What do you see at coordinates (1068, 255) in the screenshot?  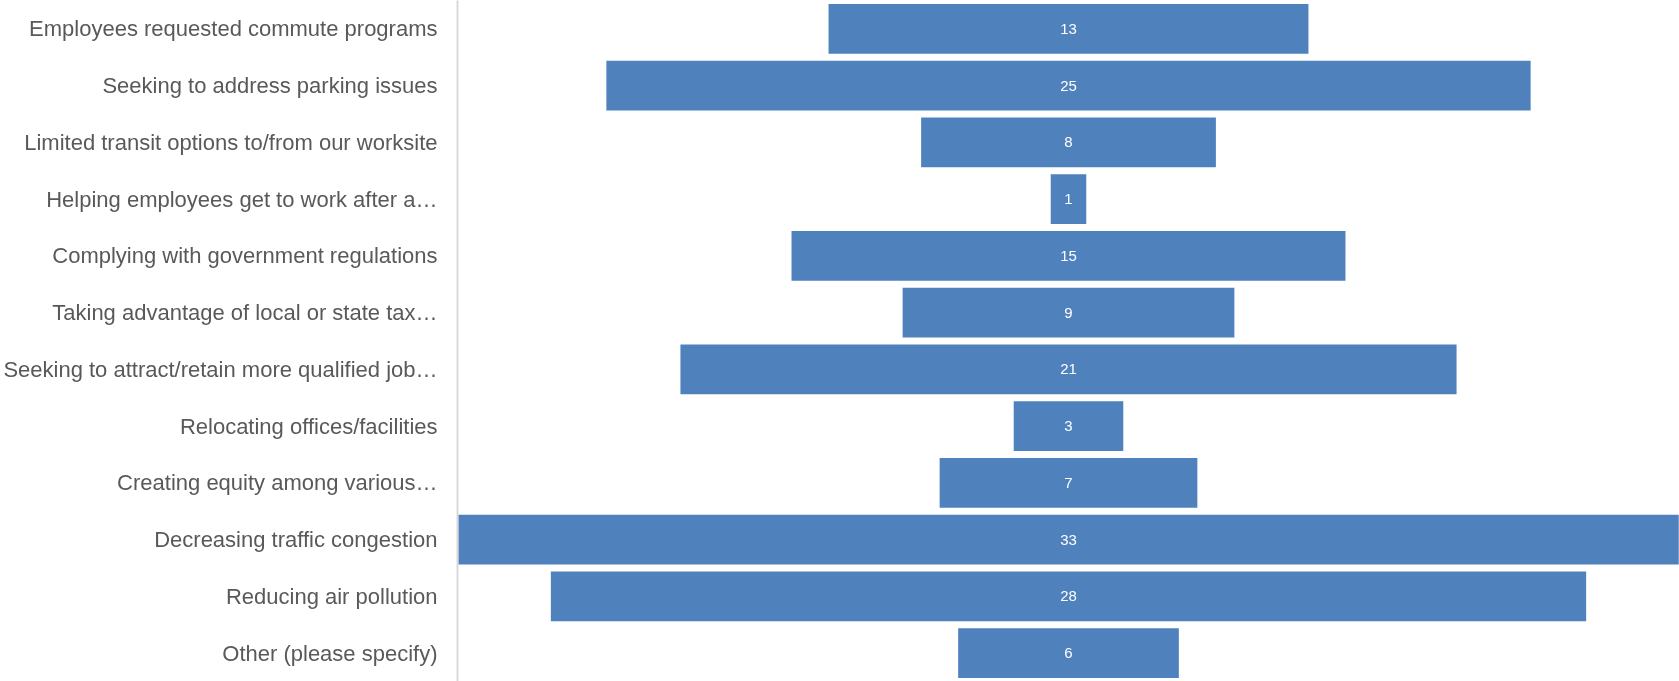 I see `data-label: 15` at bounding box center [1068, 255].